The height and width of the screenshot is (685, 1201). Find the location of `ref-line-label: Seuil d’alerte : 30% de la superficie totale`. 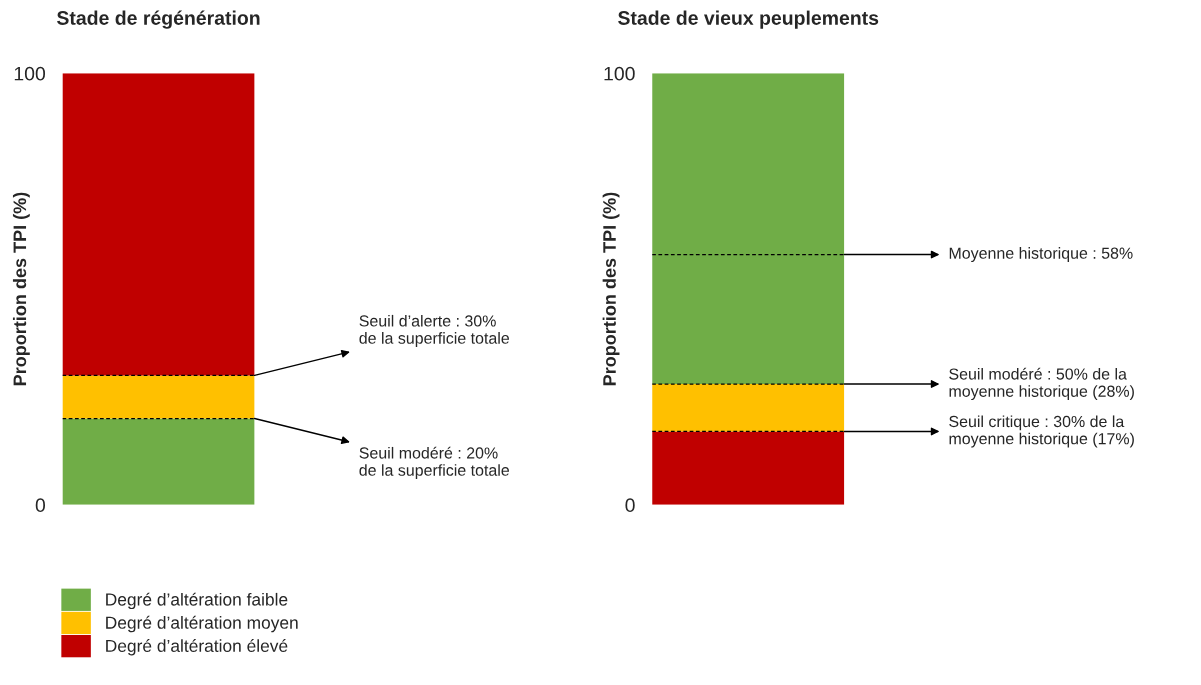

ref-line-label: Seuil d’alerte : 30% de la superficie totale is located at coordinates (434, 330).